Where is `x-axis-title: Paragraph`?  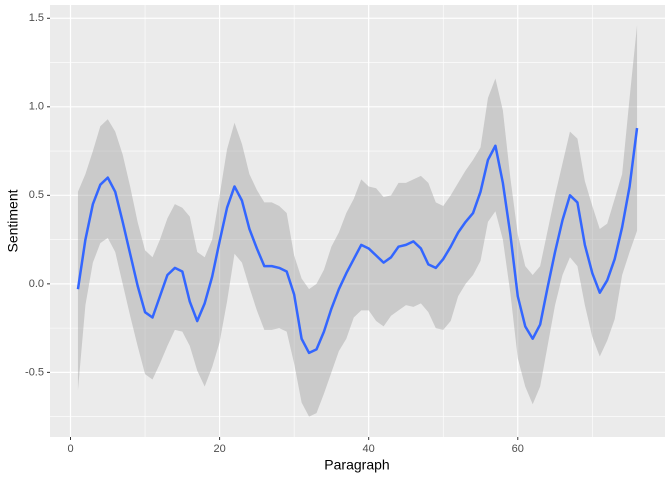 x-axis-title: Paragraph is located at coordinates (356, 465).